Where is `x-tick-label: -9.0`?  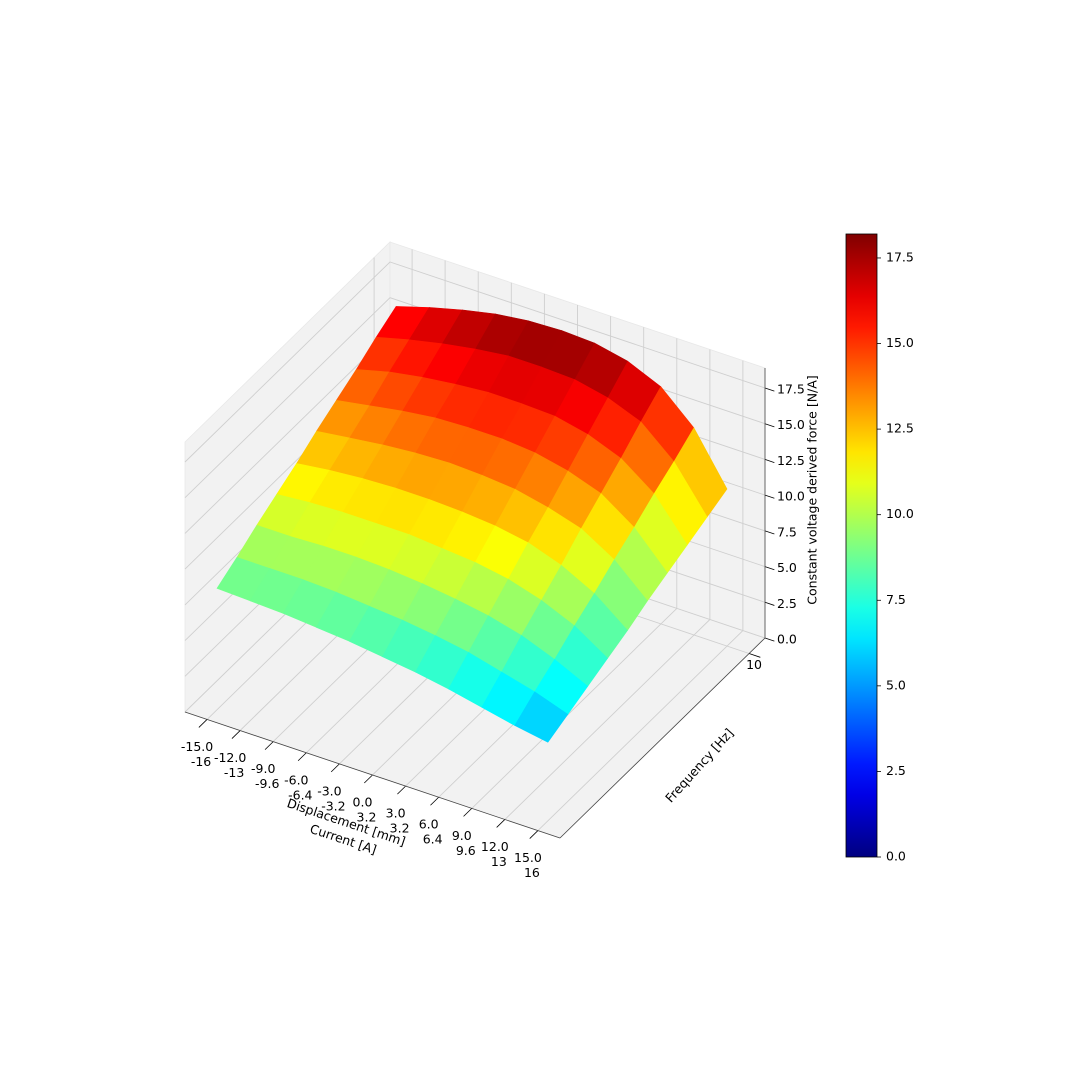 x-tick-label: -9.0 is located at coordinates (263, 768).